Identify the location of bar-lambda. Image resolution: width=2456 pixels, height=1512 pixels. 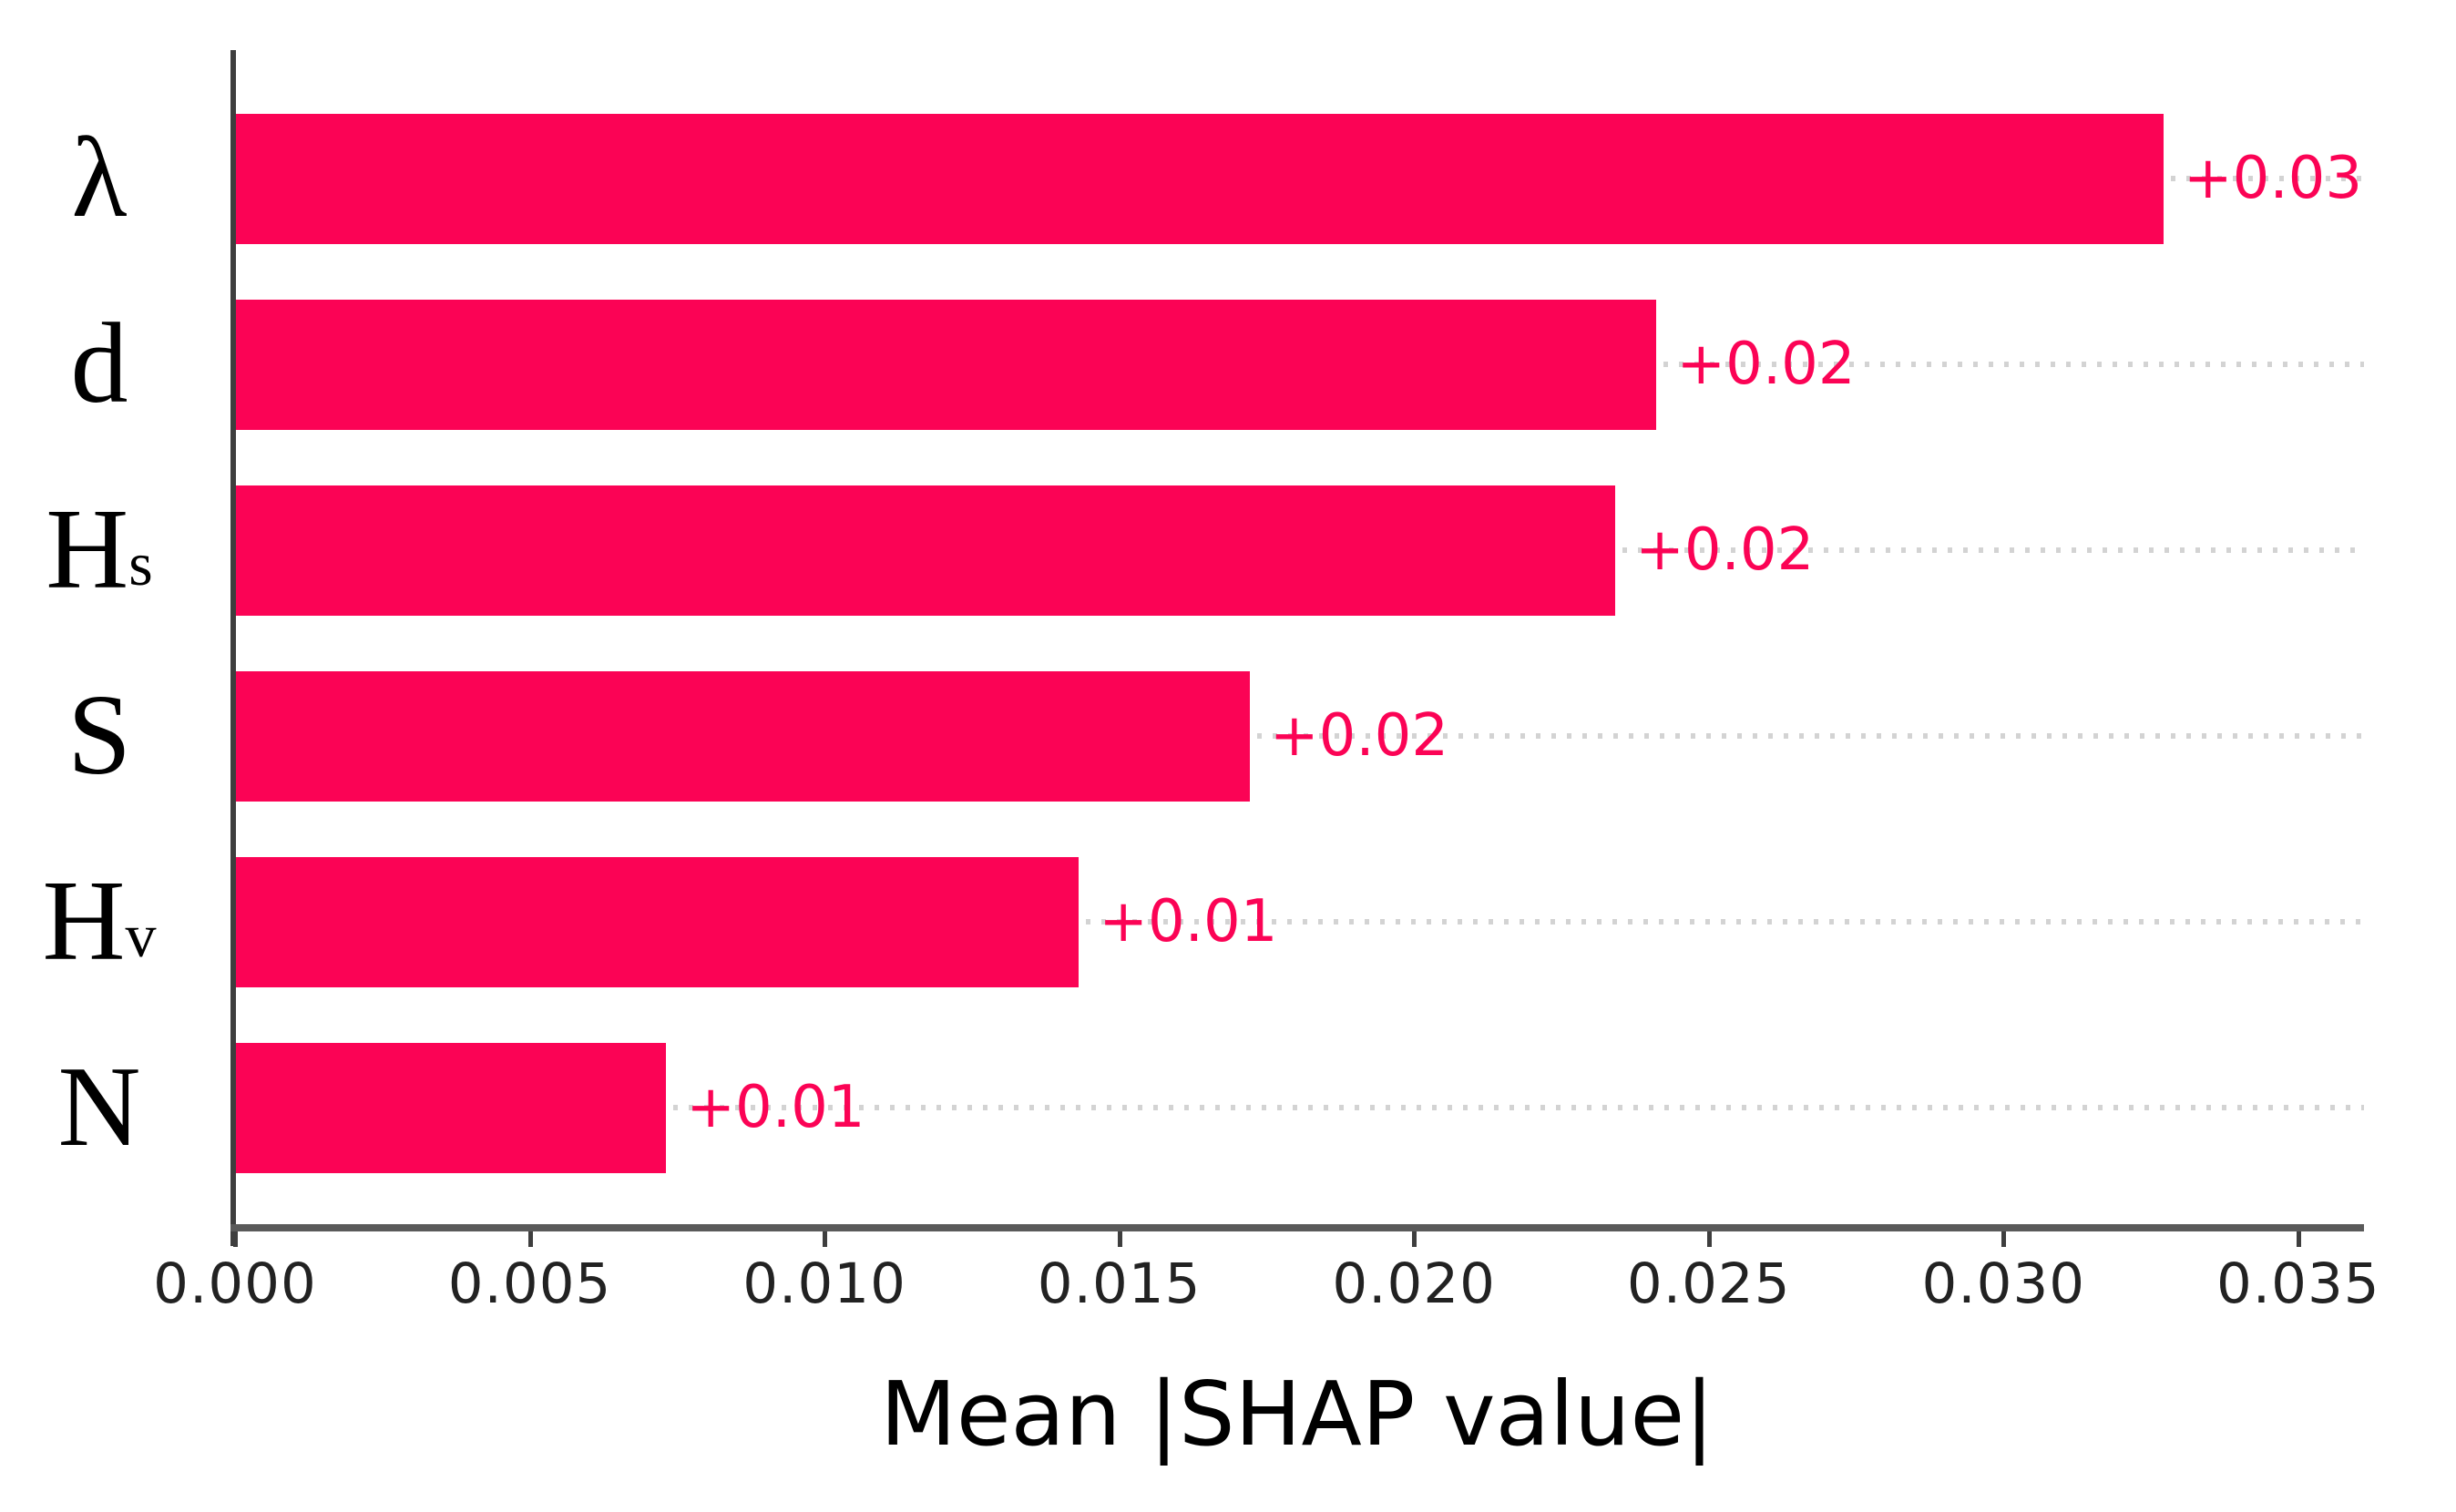
(1200, 178).